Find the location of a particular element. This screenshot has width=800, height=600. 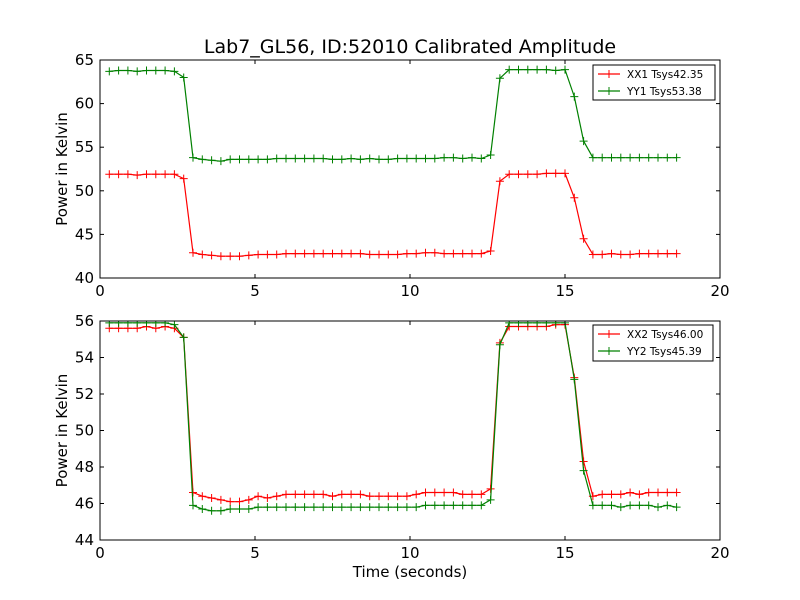

y-tick-label: 40 is located at coordinates (84, 278).